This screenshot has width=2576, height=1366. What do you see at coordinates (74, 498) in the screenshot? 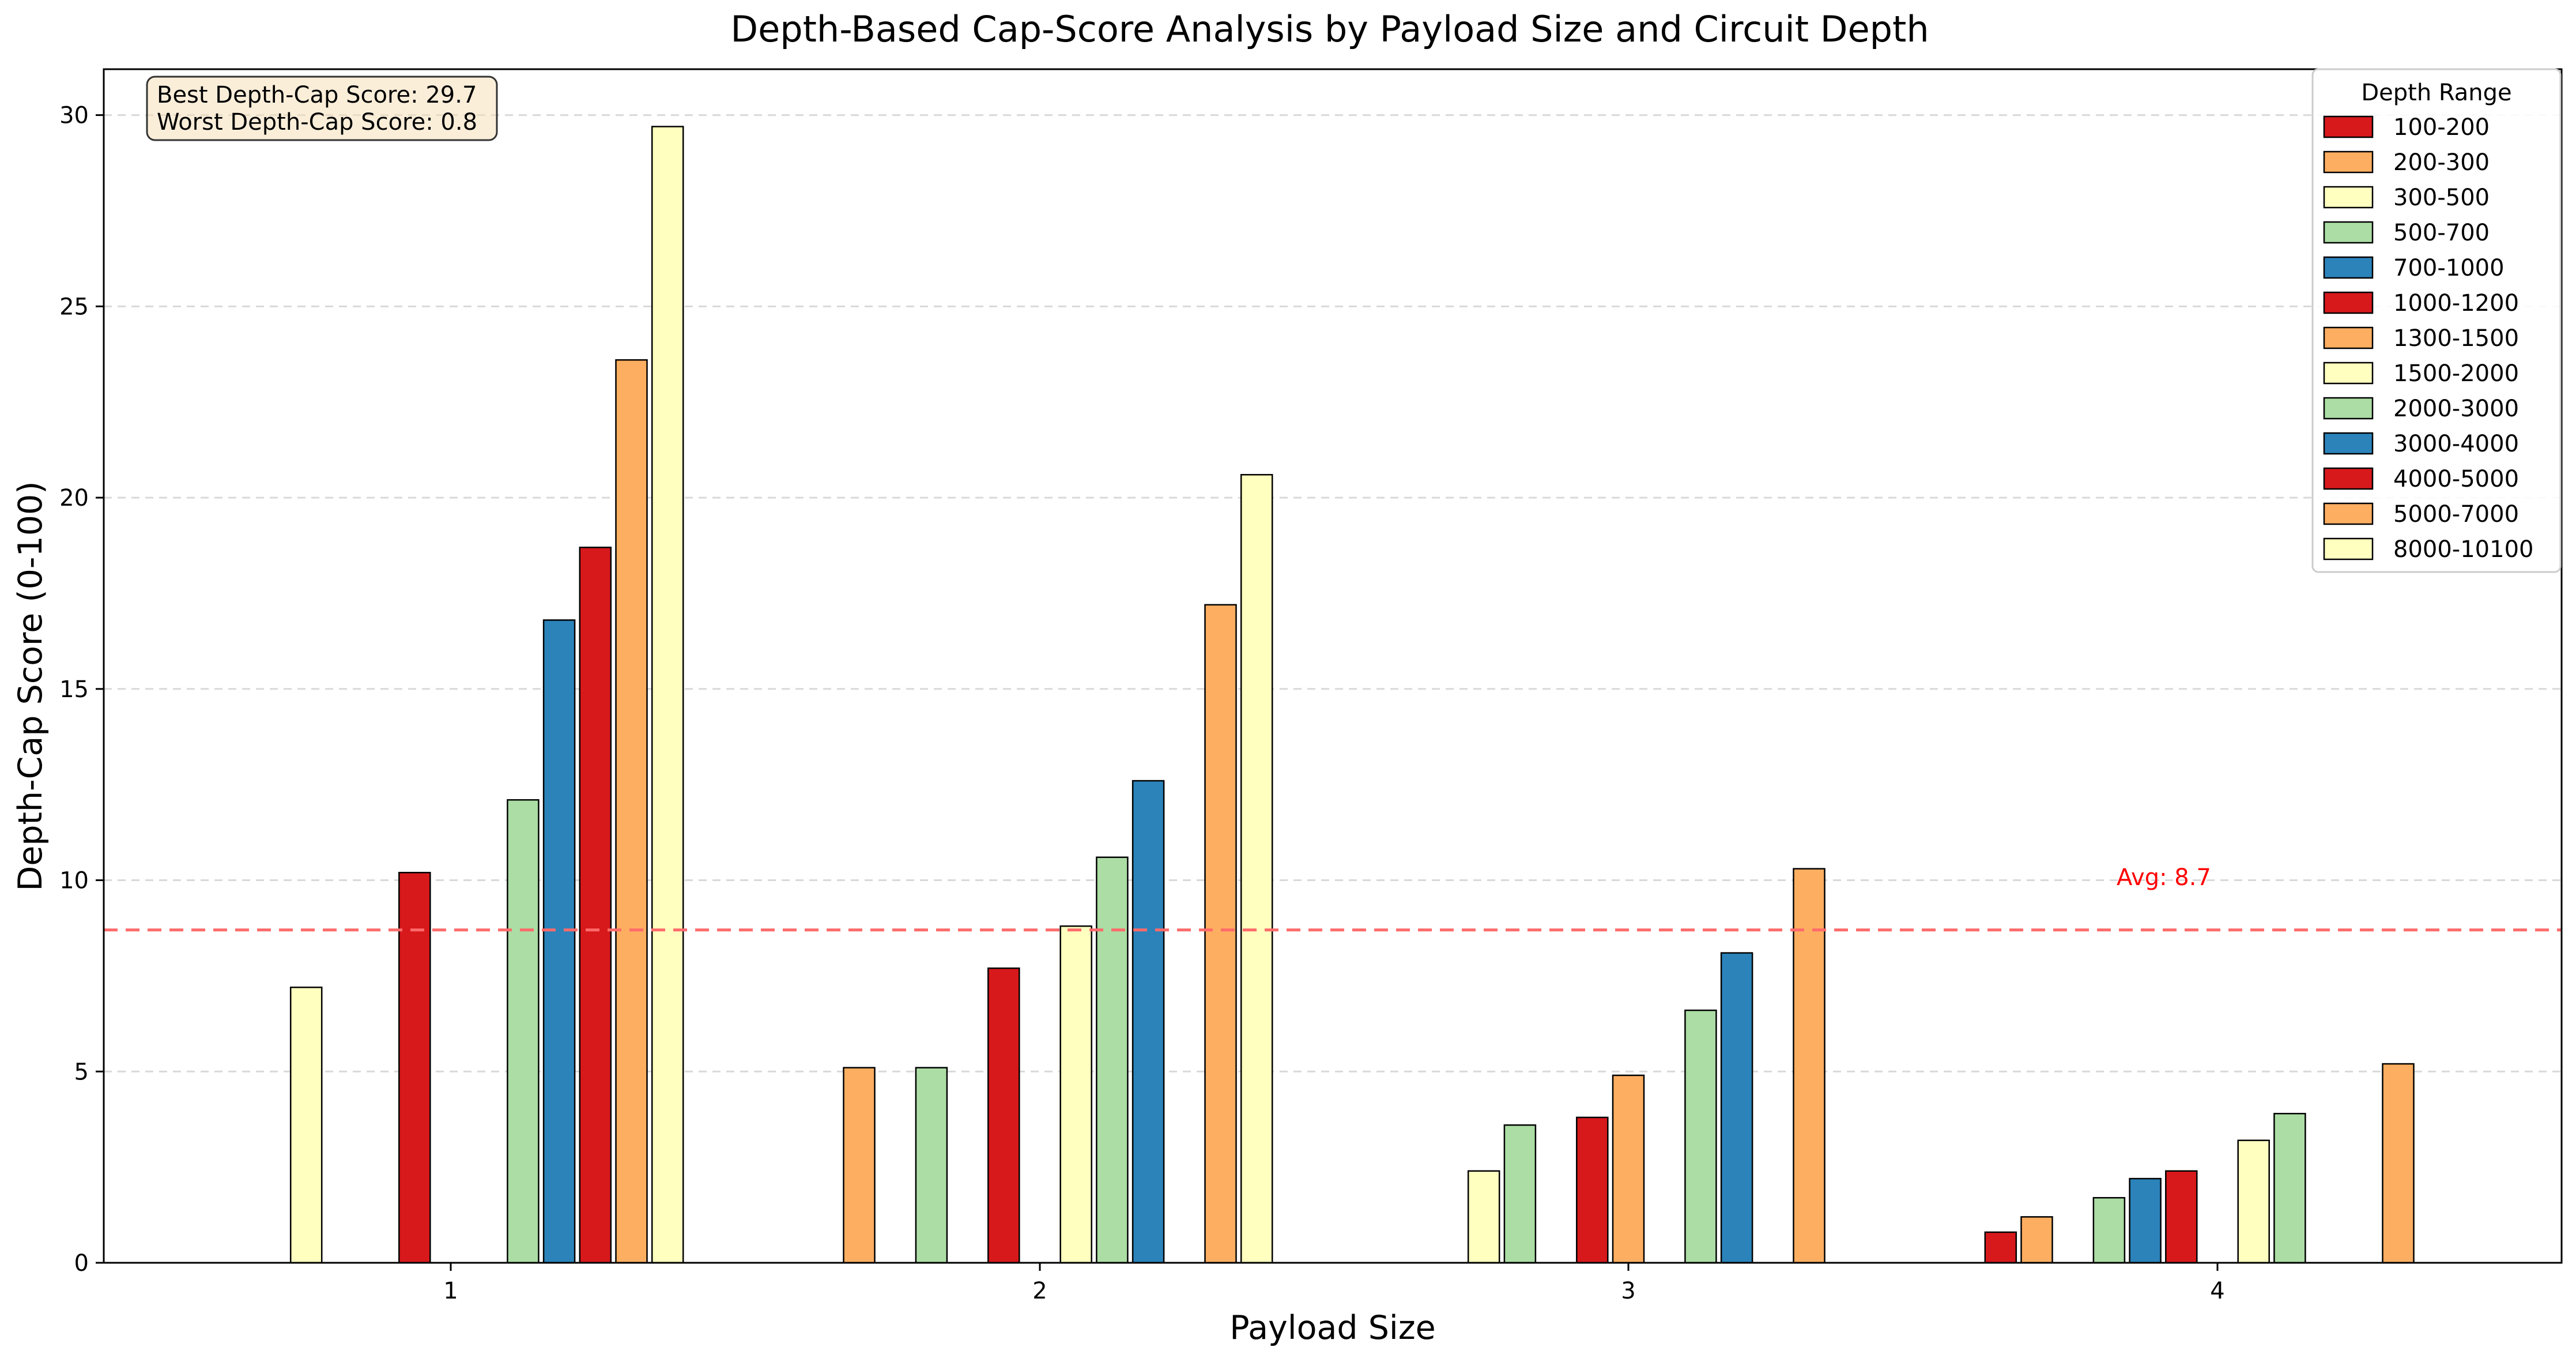
I see `y-tick-label: 20` at bounding box center [74, 498].